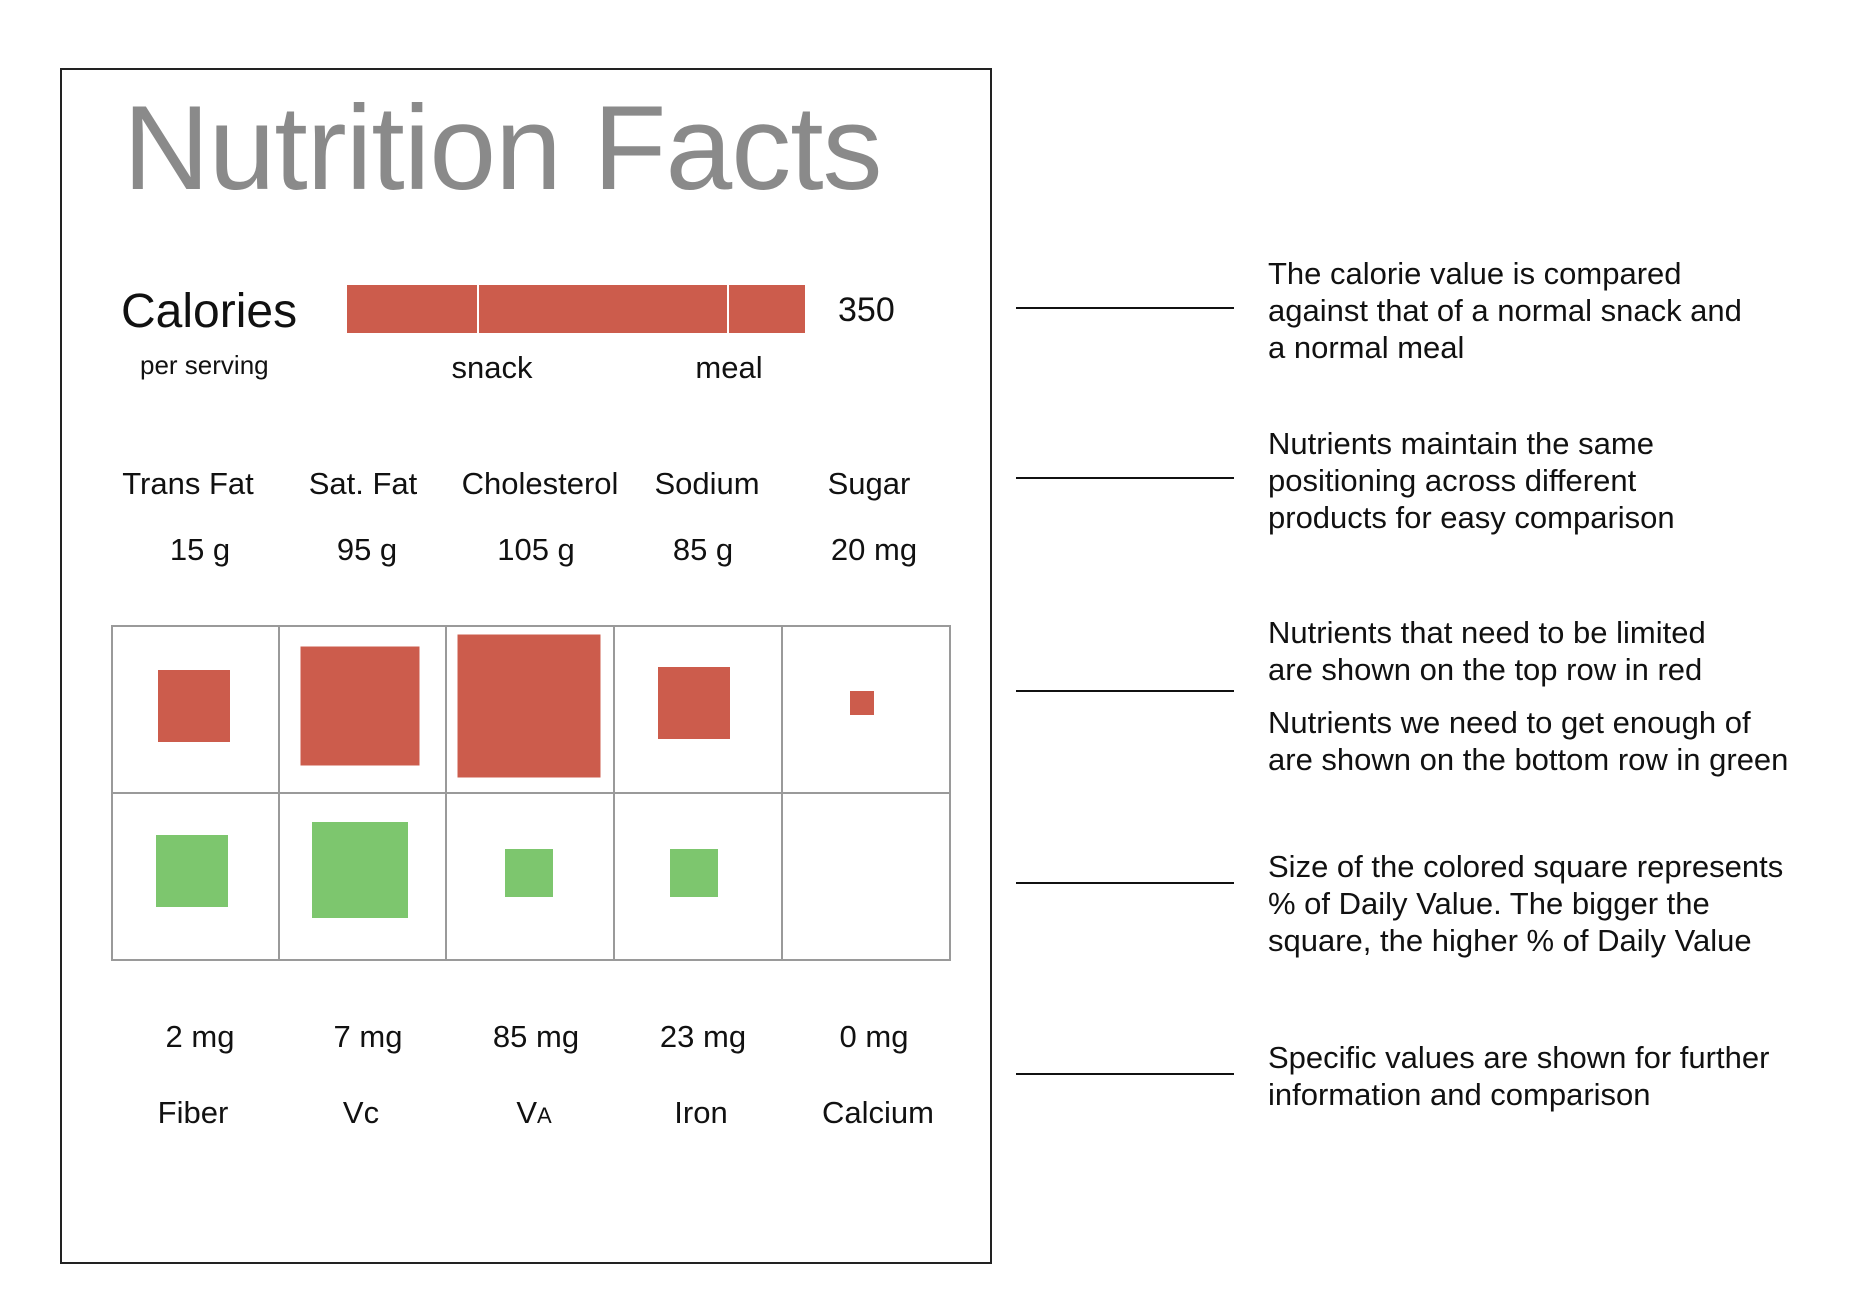 The width and height of the screenshot is (1856, 1316). Describe the element at coordinates (478, 309) in the screenshot. I see `calorie-bar-divider` at that location.